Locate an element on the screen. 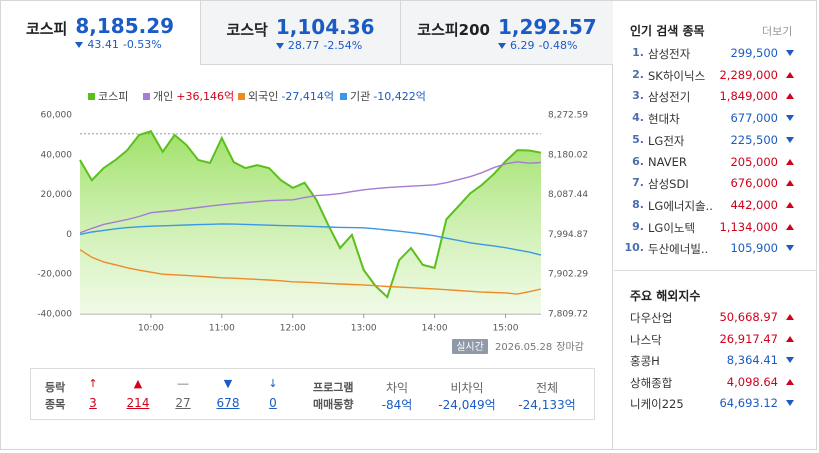  index-tab: 코스피 8,185.29 43.41 -0.53% is located at coordinates (100, 32).